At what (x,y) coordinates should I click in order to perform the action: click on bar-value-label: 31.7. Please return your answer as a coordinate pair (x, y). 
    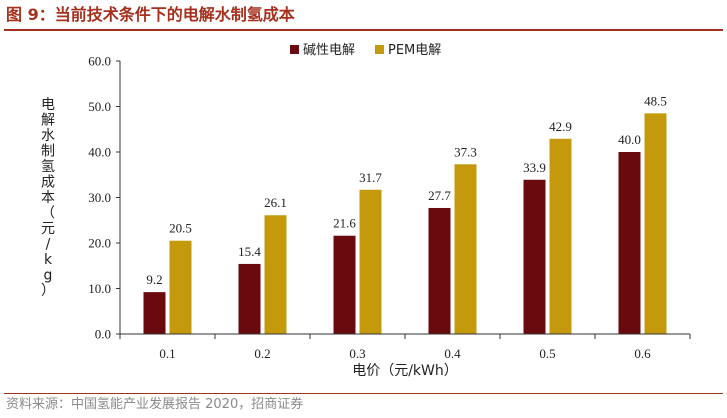
    Looking at the image, I should click on (370, 177).